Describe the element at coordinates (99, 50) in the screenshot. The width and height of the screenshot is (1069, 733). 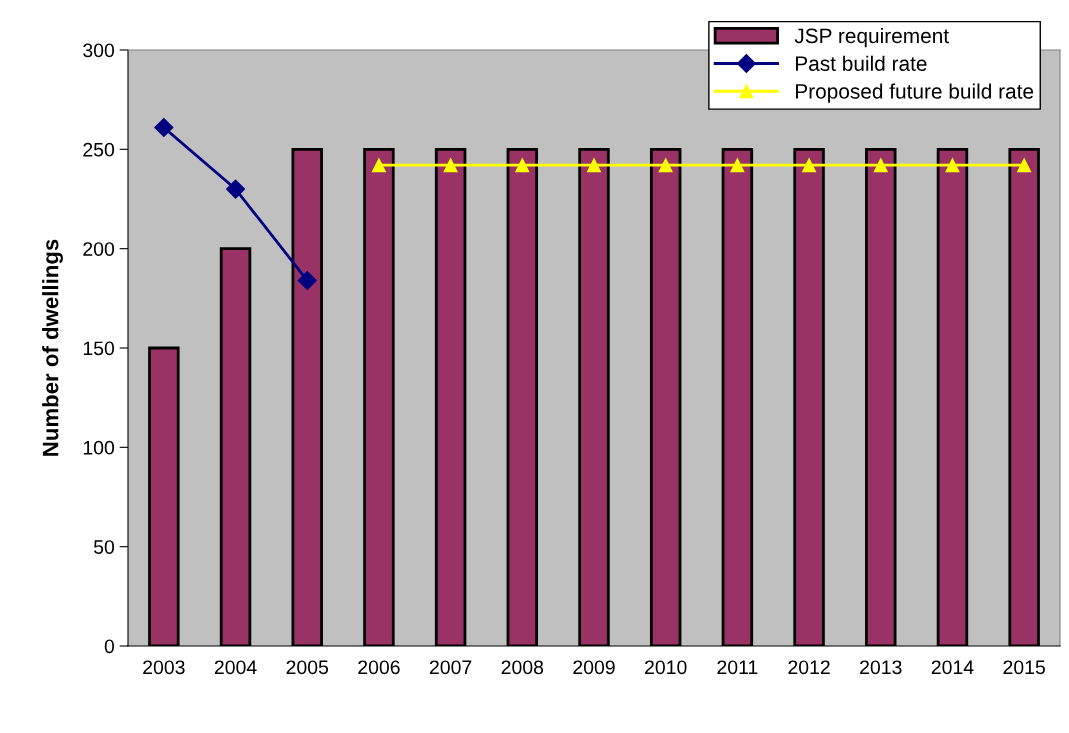
I see `y-tick-label: 300` at that location.